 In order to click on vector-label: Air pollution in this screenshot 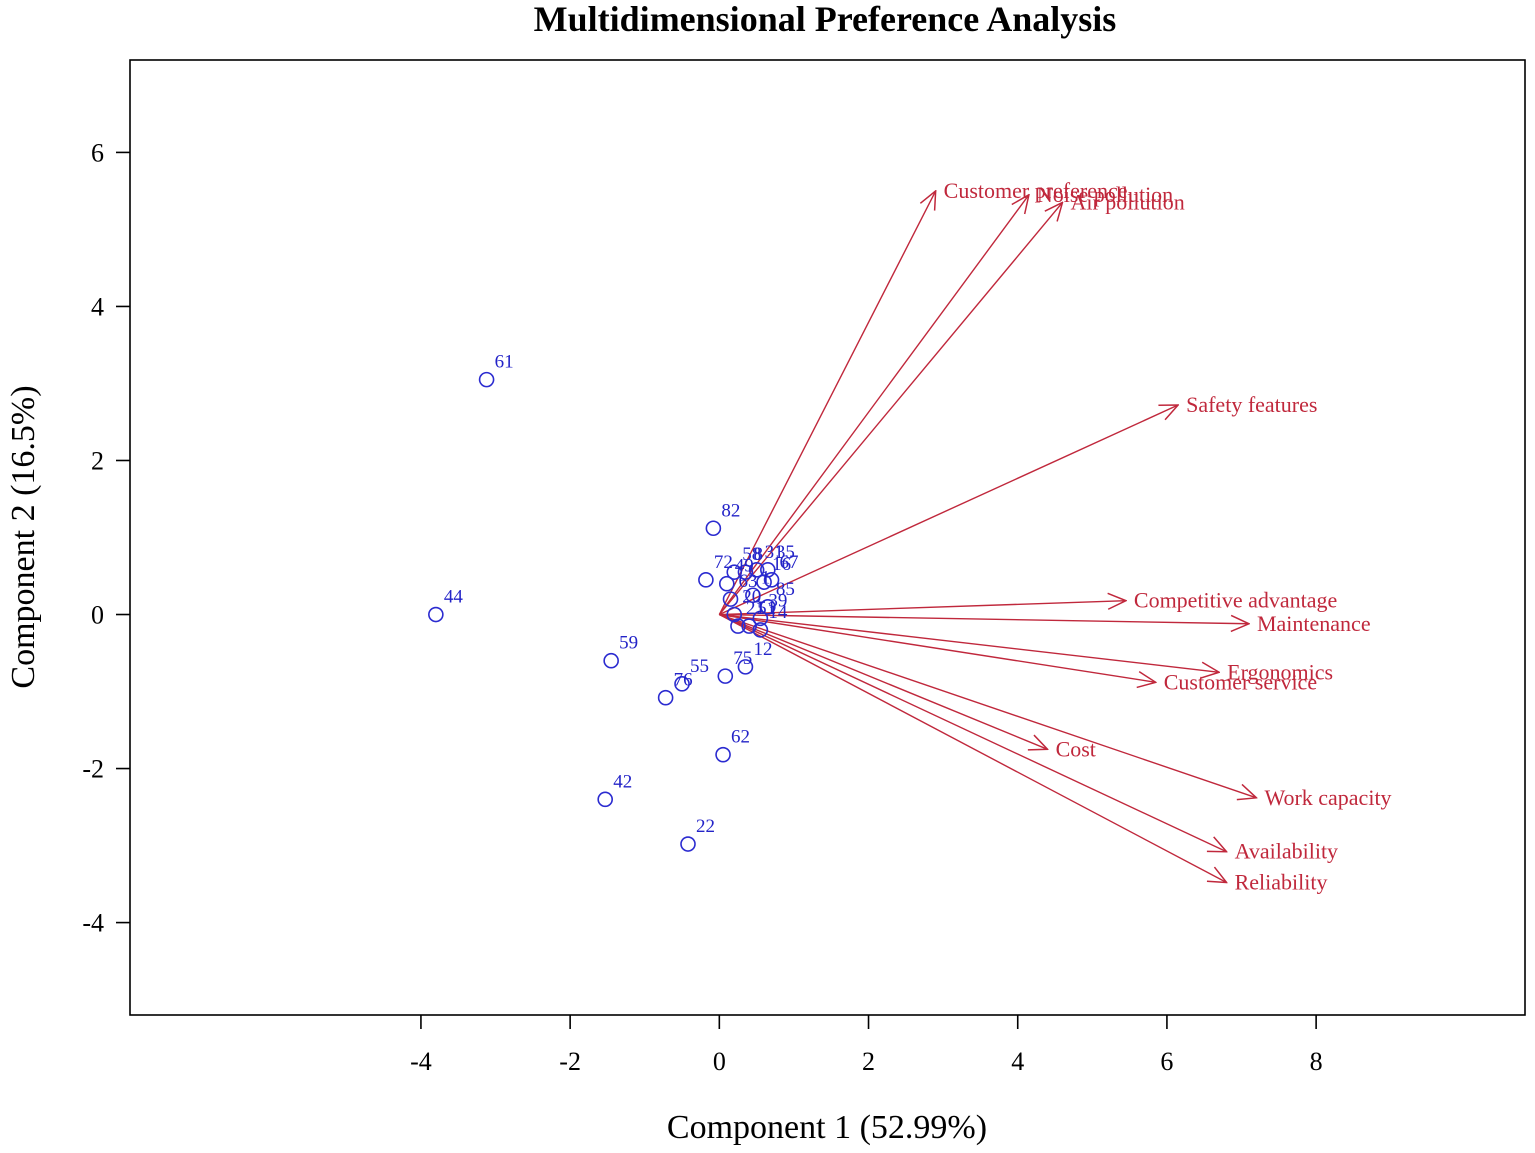, I will do `click(1127, 201)`.